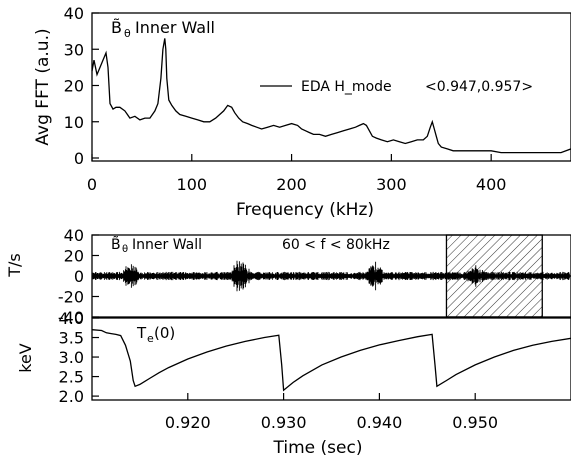 This screenshot has height=462, width=571. I want to click on fft-x-tick-label: 300, so click(391, 184).